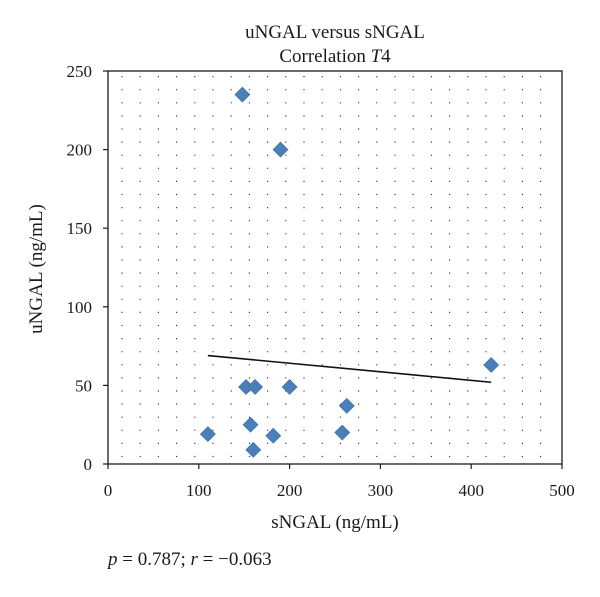  I want to click on chart-subtitle-italic: T, so click(377, 56).